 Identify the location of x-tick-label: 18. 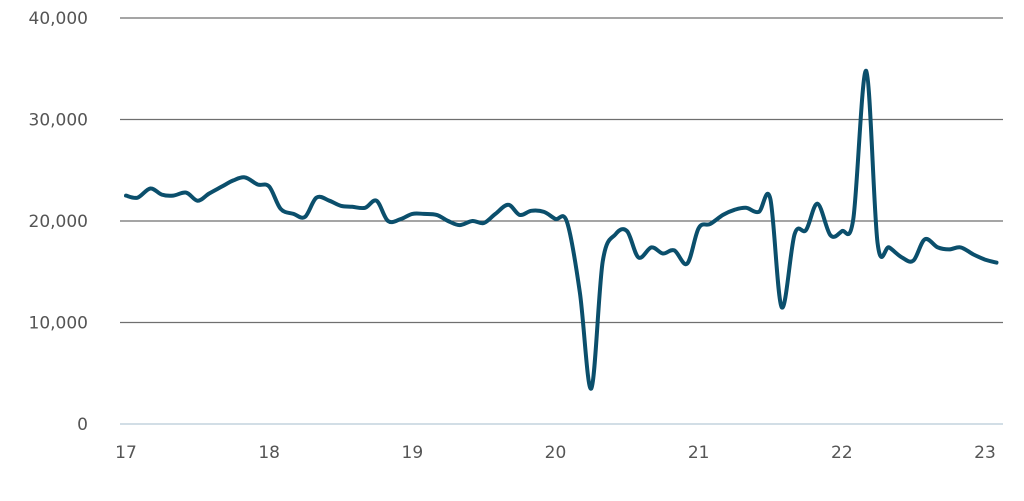
(269, 453).